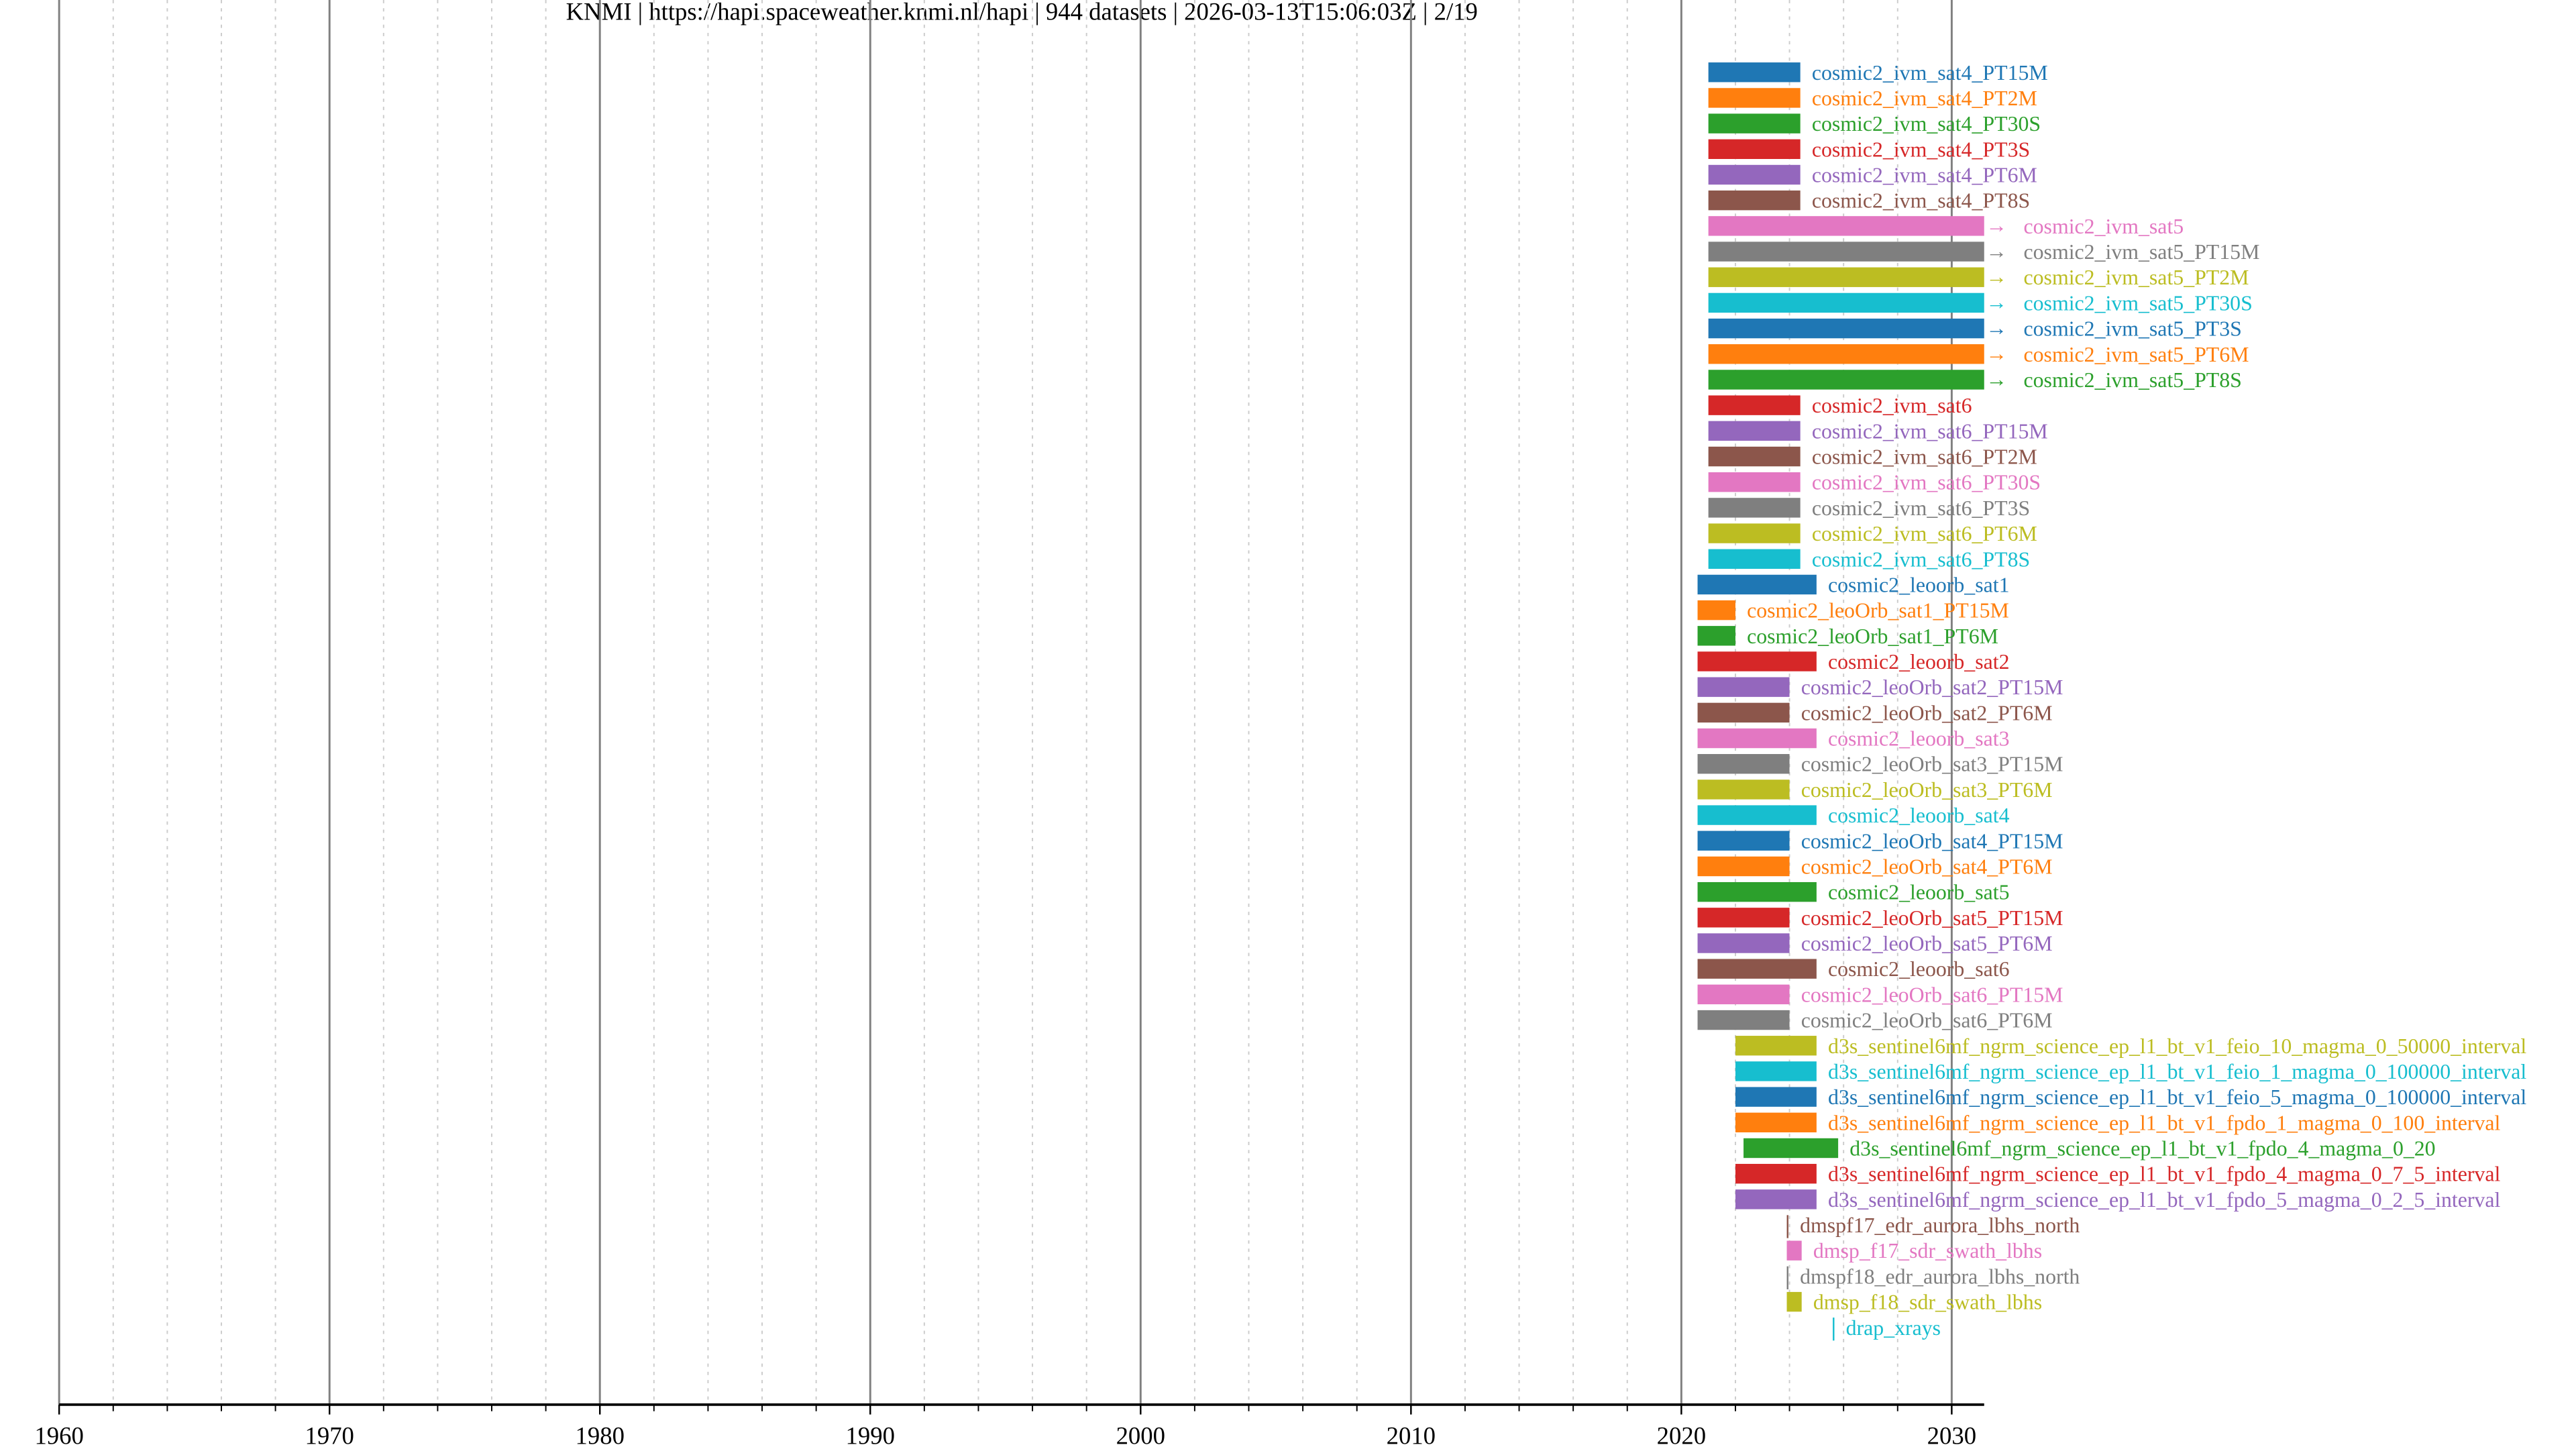 Image resolution: width=2576 pixels, height=1449 pixels. I want to click on dataset-label: cosmic2_leoOrb_sat6_PT15M, so click(1932, 994).